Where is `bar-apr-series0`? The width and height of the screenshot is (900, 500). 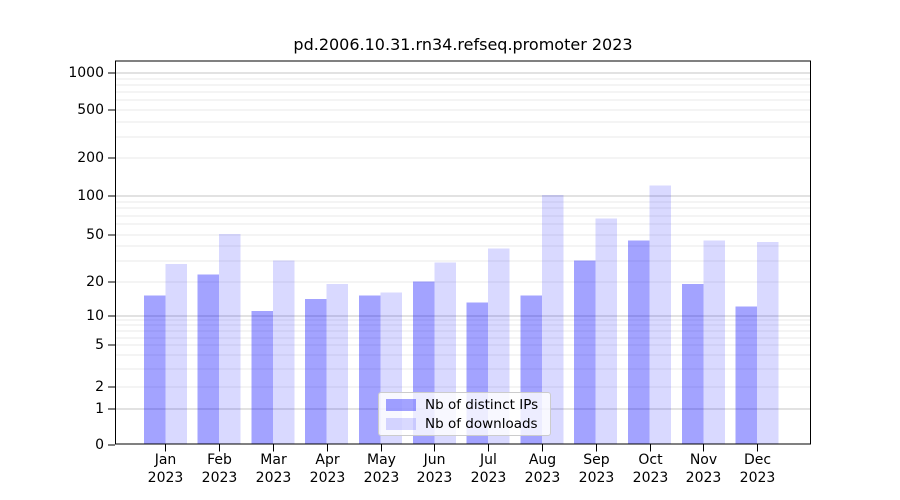 bar-apr-series0 is located at coordinates (316, 371).